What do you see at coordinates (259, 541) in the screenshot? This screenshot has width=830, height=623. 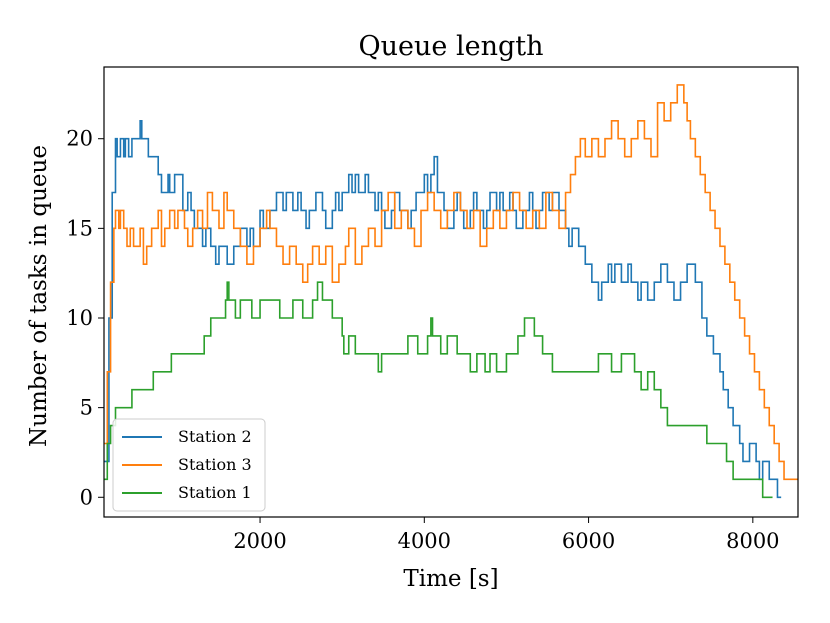 I see `x-tick-label: 2000` at bounding box center [259, 541].